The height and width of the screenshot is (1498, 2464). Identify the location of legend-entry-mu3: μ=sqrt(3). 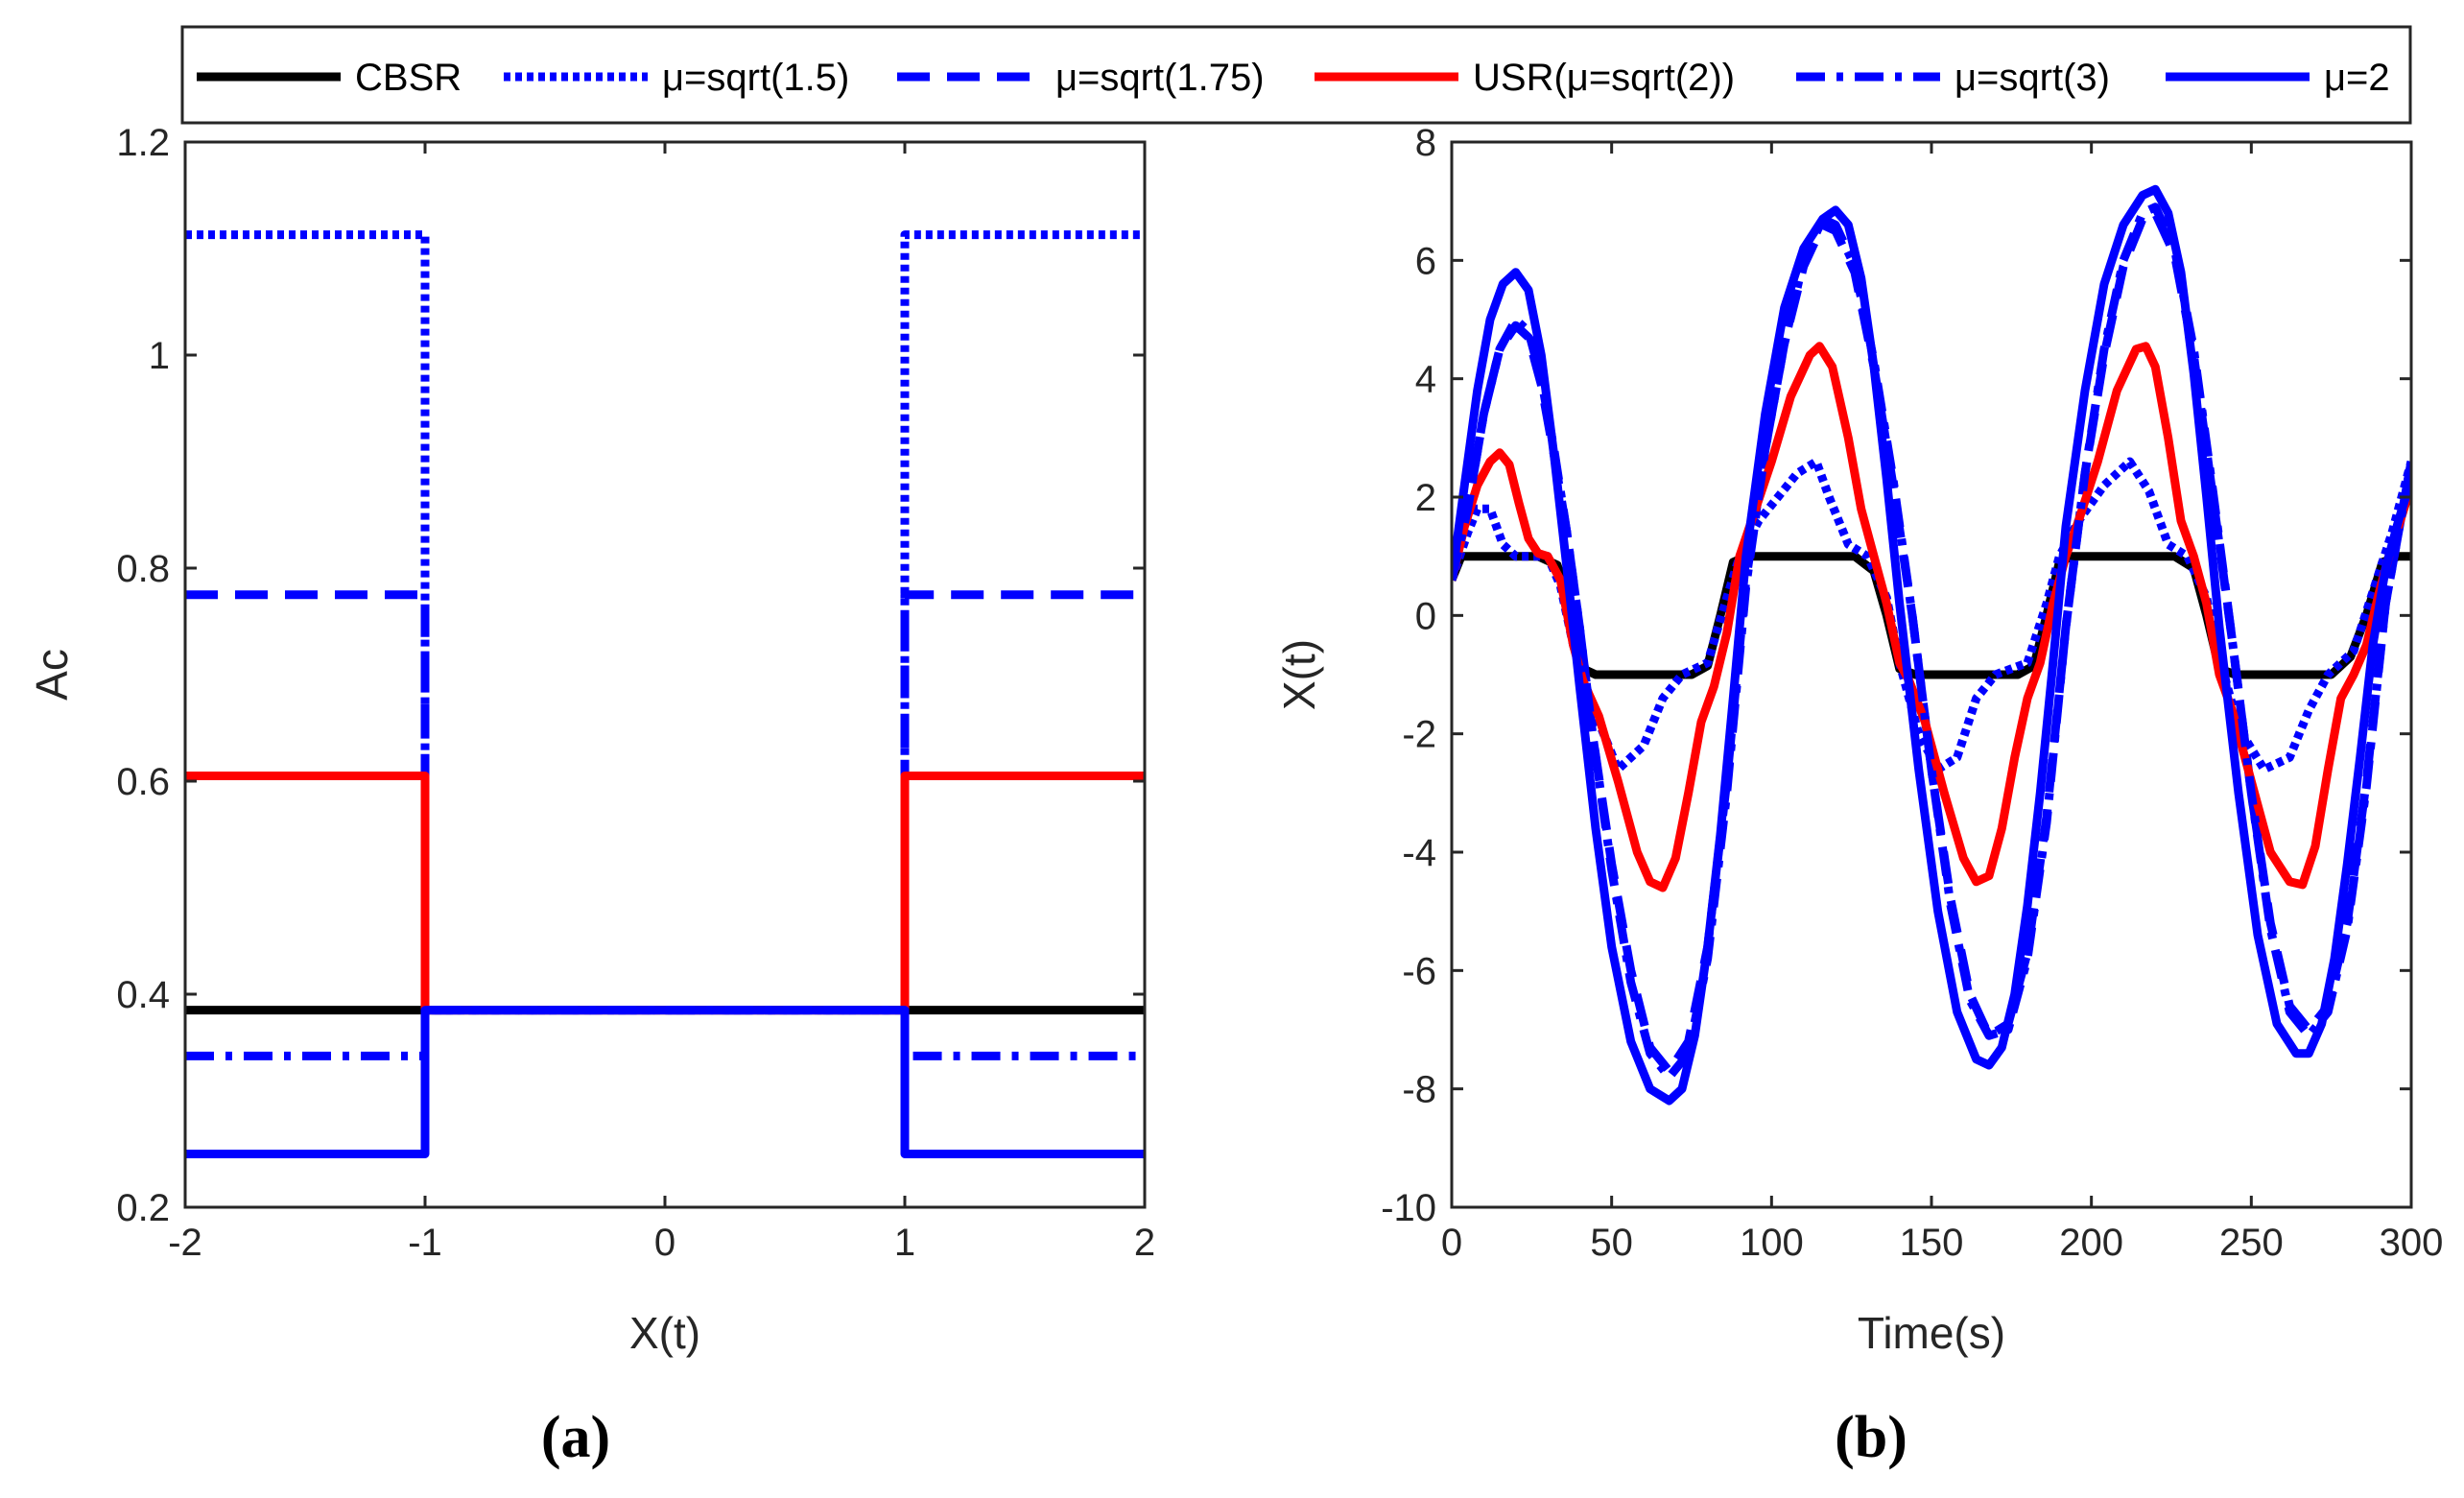
(1953, 78).